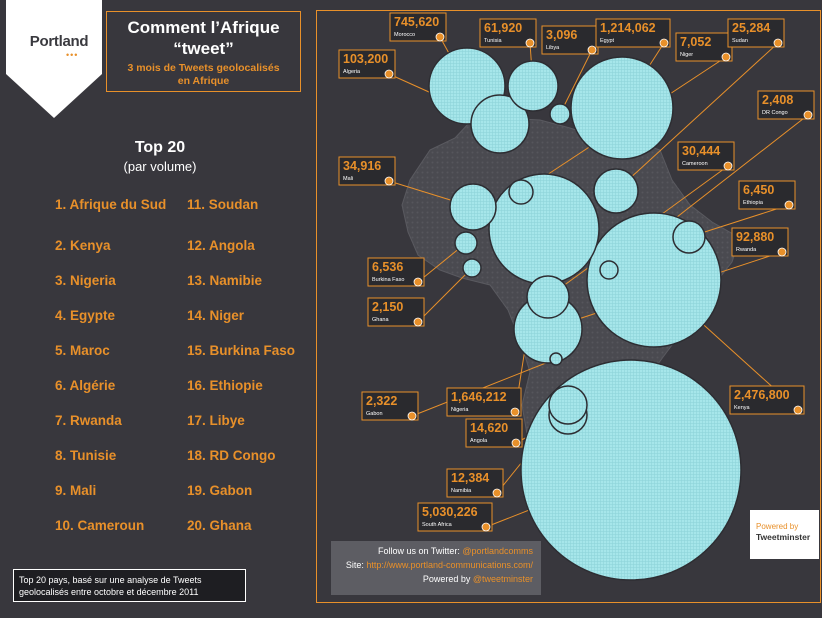 Image resolution: width=822 pixels, height=618 pixels. I want to click on value-label: 2,150, so click(387, 307).